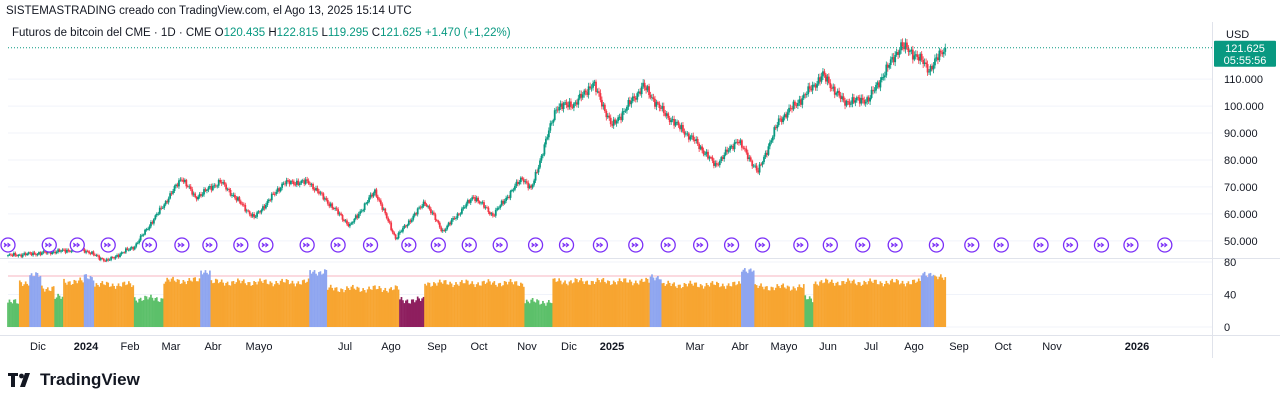 The width and height of the screenshot is (1280, 403). Describe the element at coordinates (1245, 53) in the screenshot. I see `price-badge-background` at that location.